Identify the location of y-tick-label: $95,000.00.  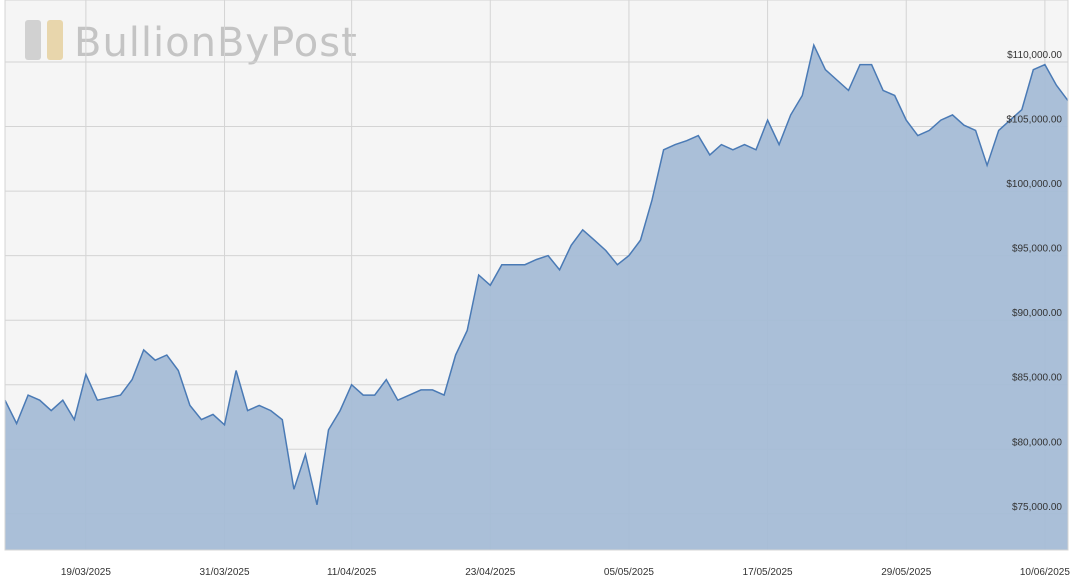
(1037, 249).